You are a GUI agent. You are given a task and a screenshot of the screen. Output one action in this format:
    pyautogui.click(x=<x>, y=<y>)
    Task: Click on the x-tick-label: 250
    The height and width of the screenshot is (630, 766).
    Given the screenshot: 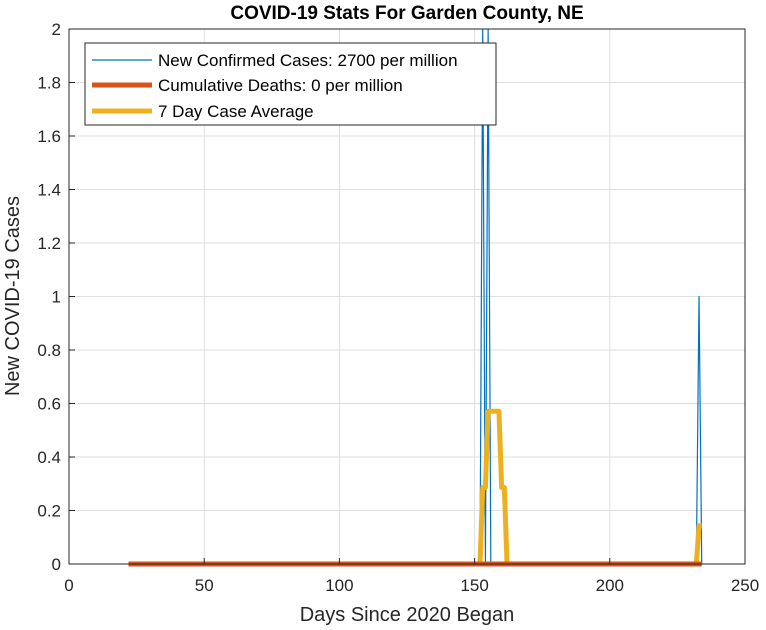 What is the action you would take?
    pyautogui.click(x=745, y=585)
    